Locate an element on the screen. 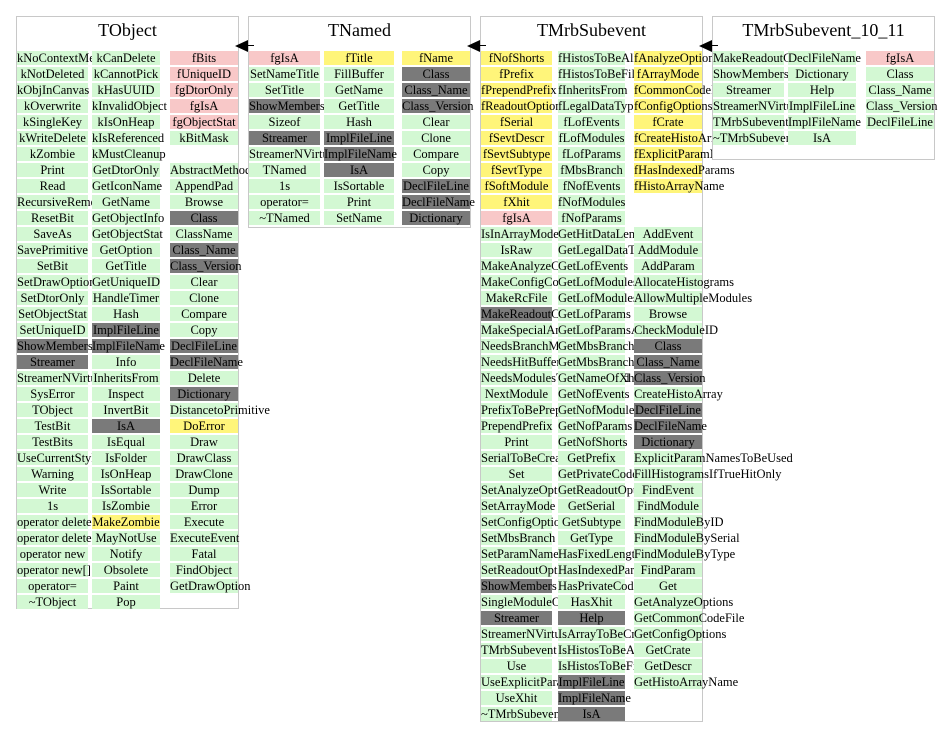 Image resolution: width=949 pixels, height=736 pixels. member-cell: fArrayMode is located at coordinates (668, 74).